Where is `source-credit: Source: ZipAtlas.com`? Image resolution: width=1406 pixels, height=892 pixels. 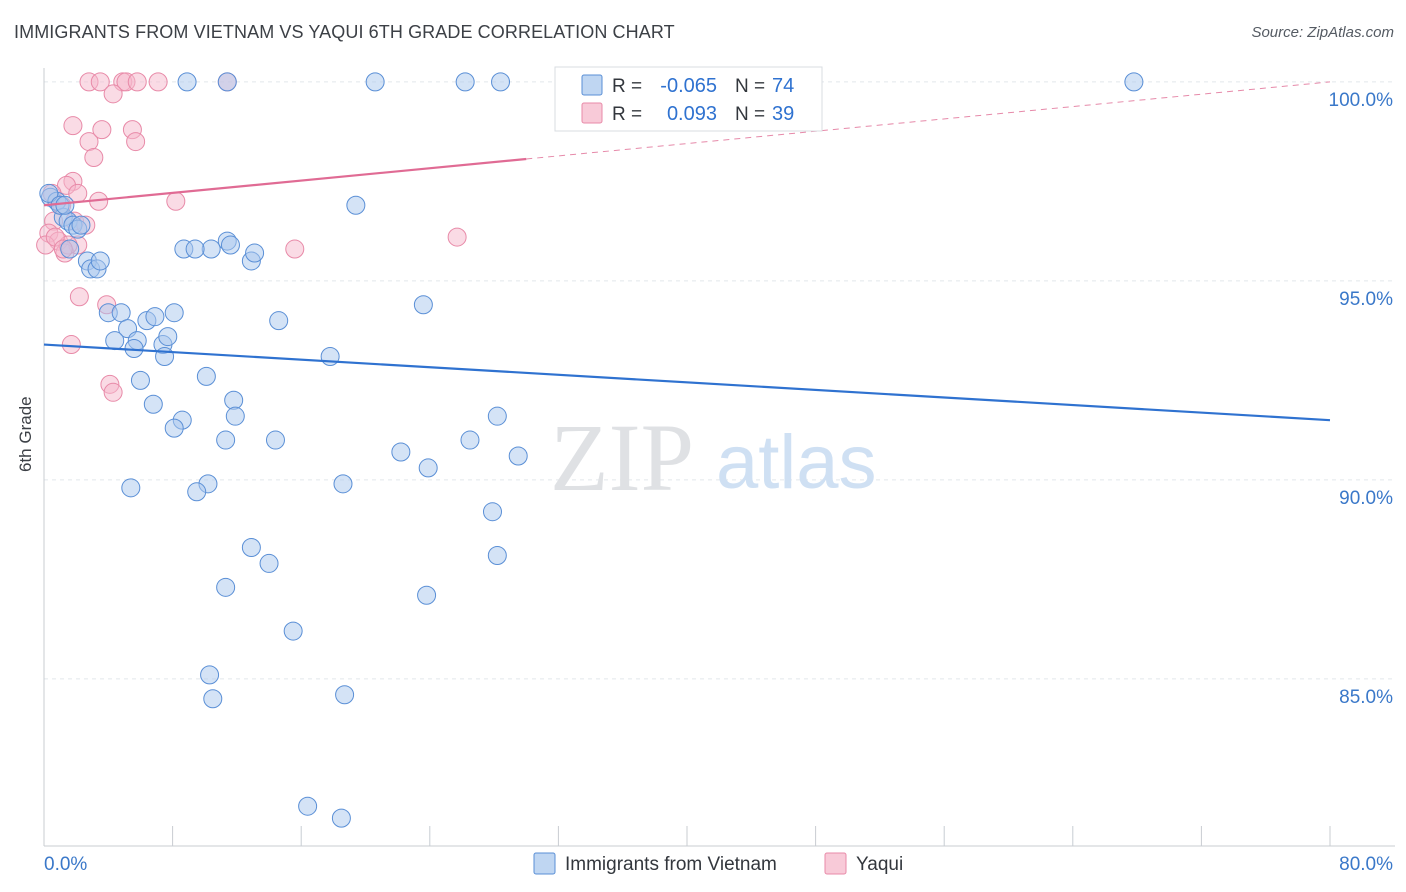
source-credit: Source: ZipAtlas.com is located at coordinates (1322, 32).